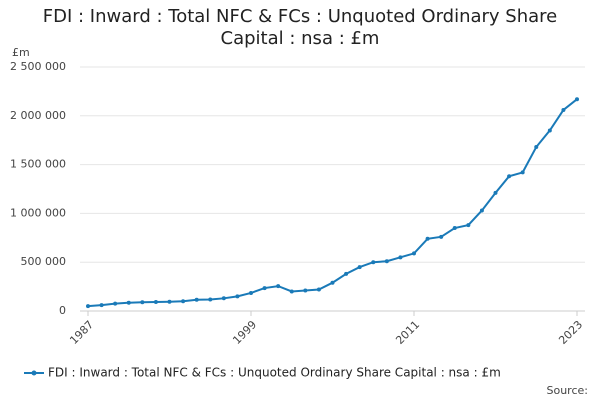 Image resolution: width=600 pixels, height=400 pixels. I want to click on y-axis-label: £m, so click(21, 52).